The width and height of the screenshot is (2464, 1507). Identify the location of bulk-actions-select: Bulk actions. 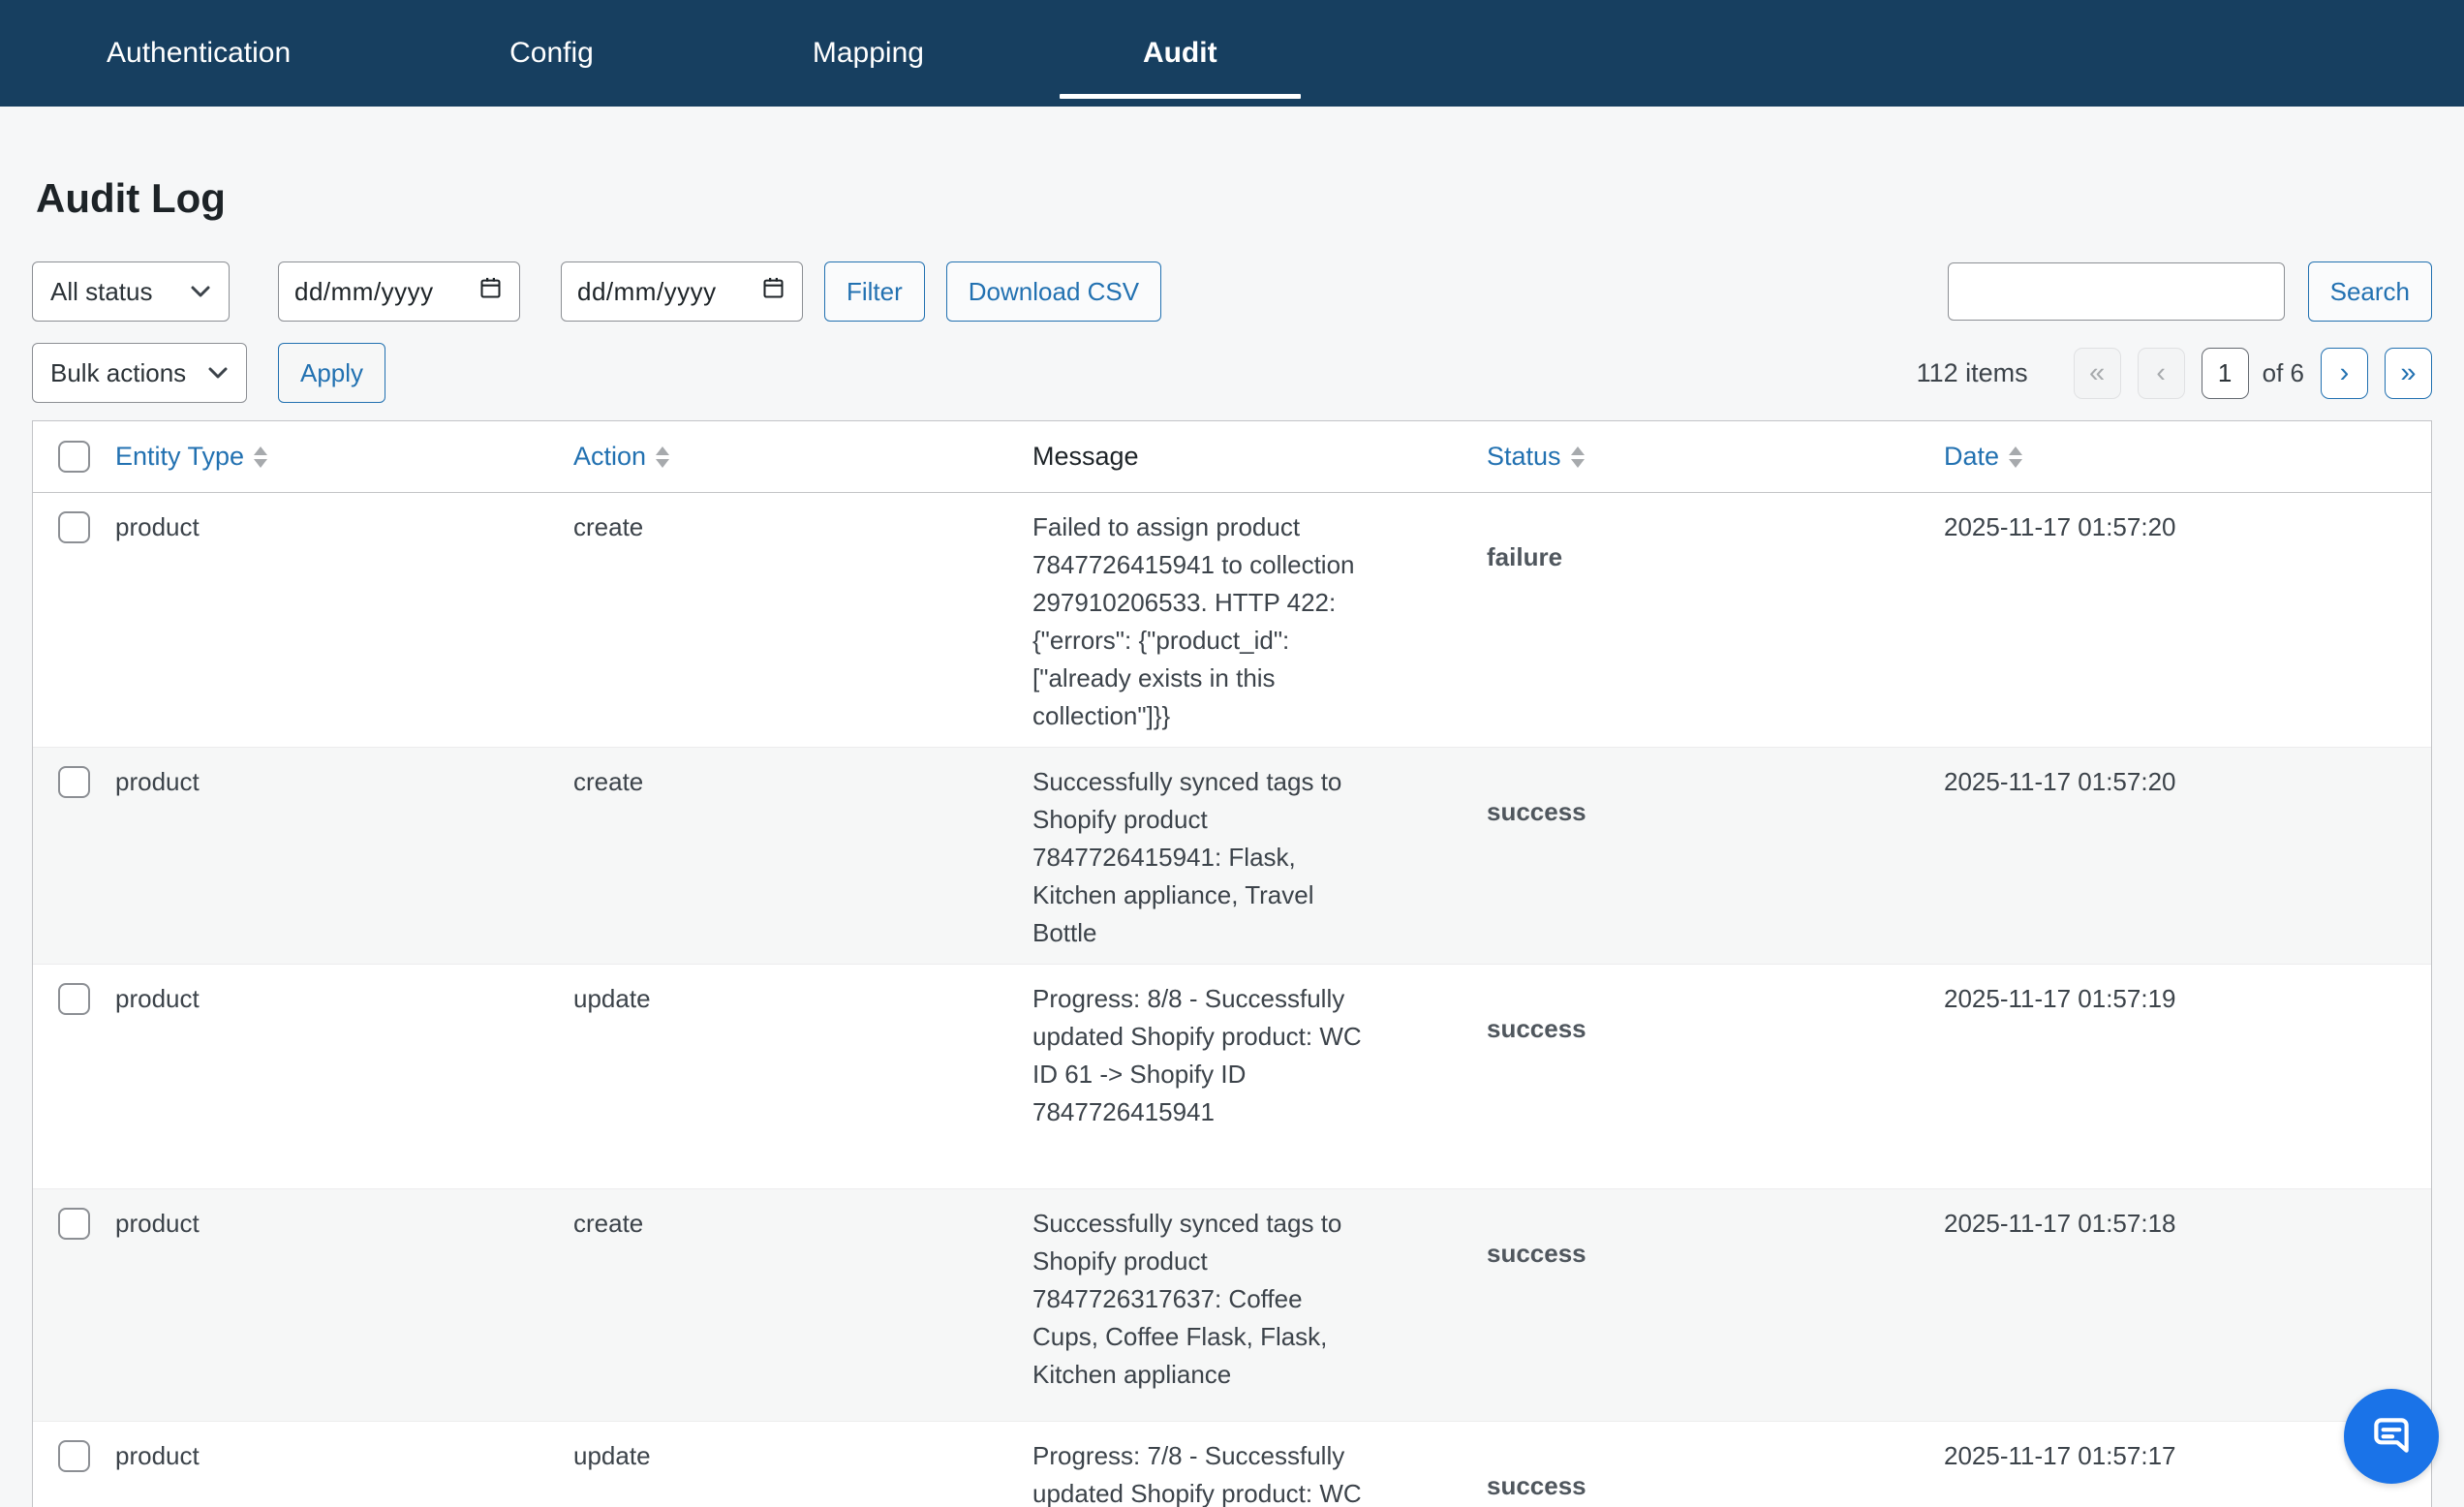
(140, 373).